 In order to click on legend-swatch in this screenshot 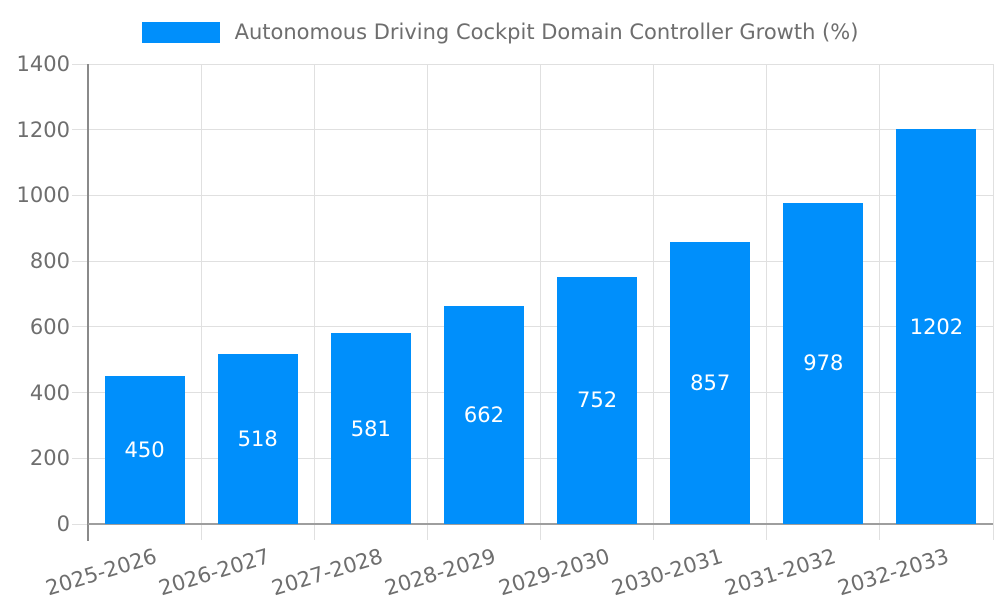, I will do `click(180, 32)`.